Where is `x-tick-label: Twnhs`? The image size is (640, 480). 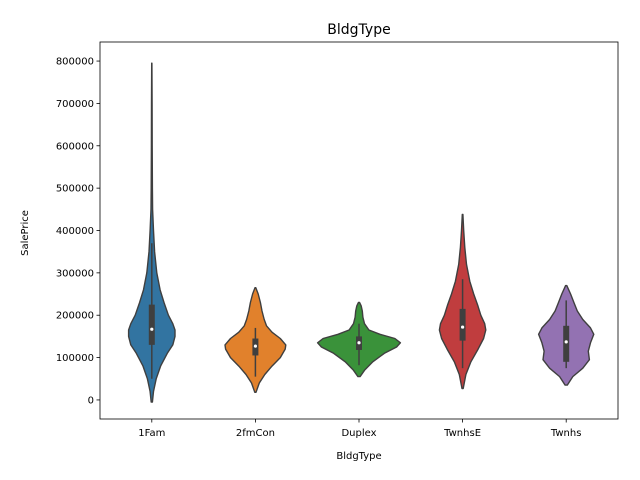
x-tick-label: Twnhs is located at coordinates (566, 433).